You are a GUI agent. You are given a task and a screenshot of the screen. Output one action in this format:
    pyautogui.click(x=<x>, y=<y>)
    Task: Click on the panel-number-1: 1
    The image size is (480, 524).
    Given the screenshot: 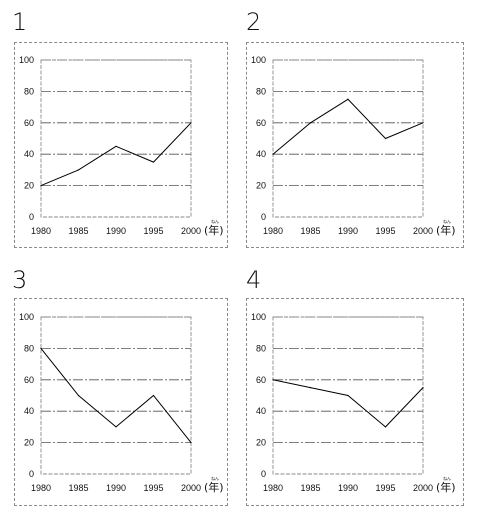 What is the action you would take?
    pyautogui.click(x=20, y=22)
    